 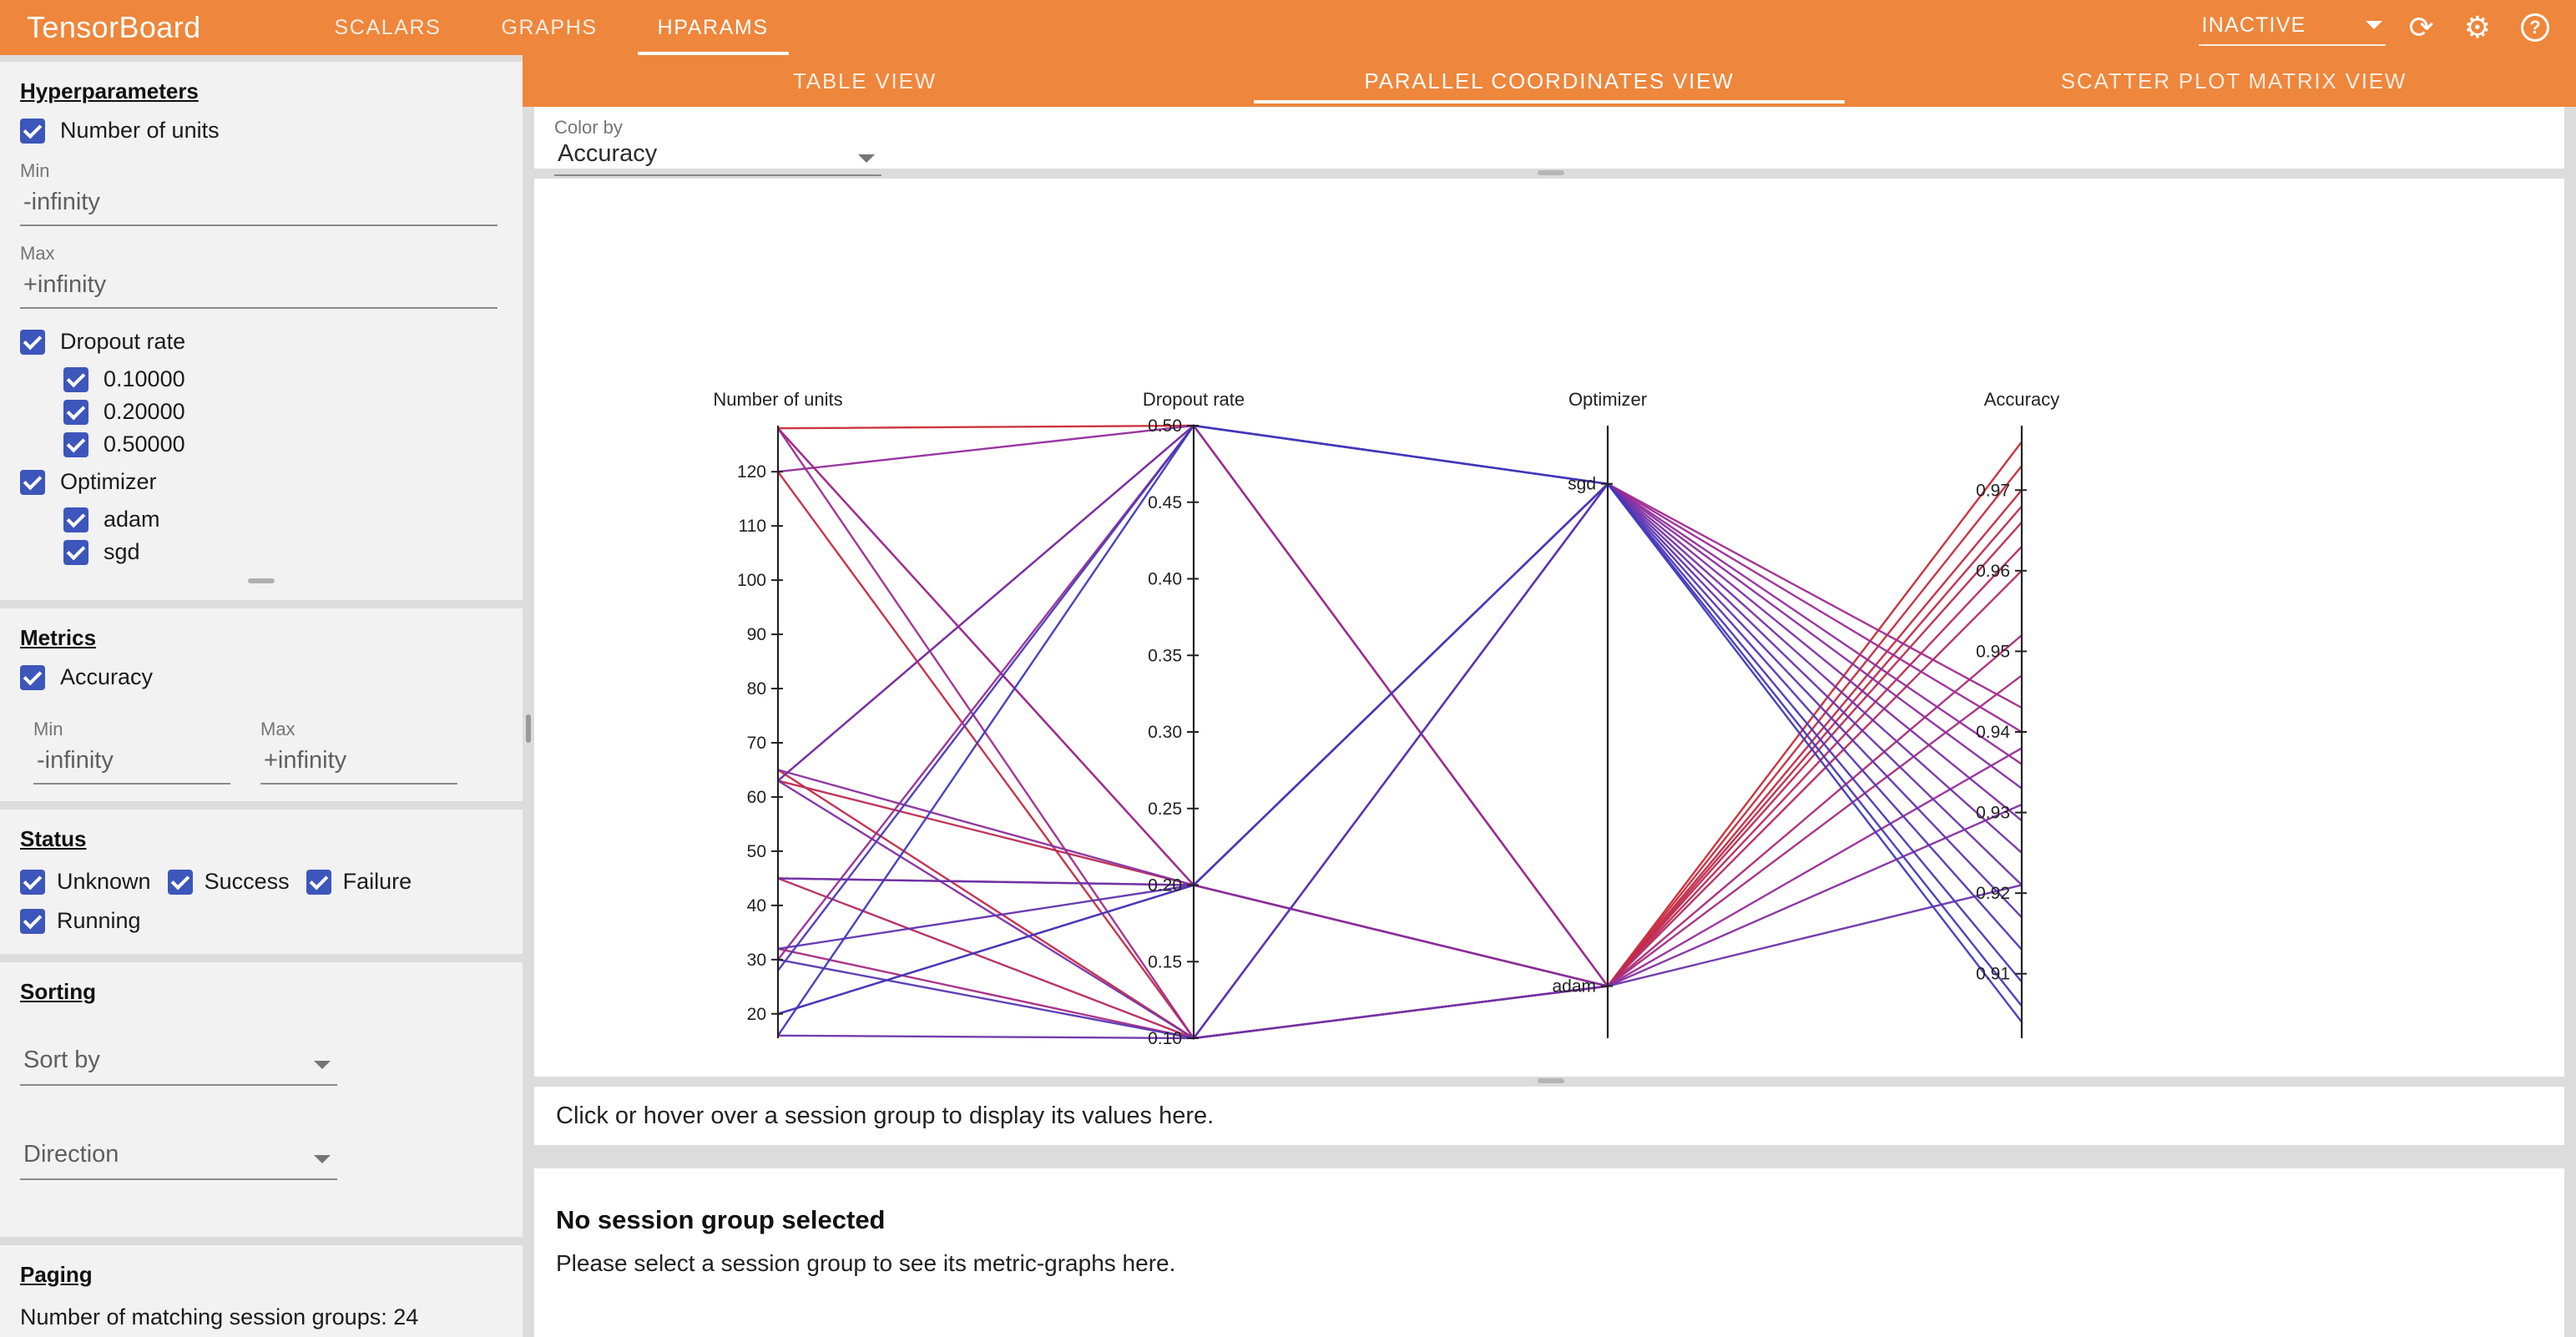 I want to click on metric-min-label: Min, so click(x=48, y=729).